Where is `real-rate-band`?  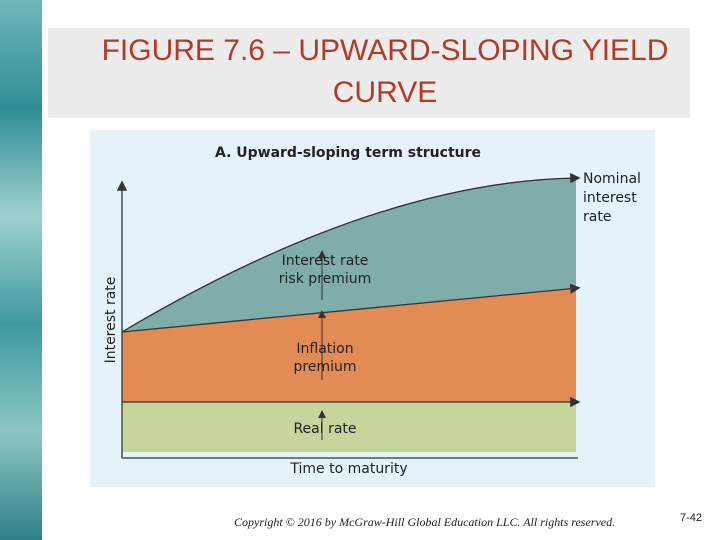 real-rate-band is located at coordinates (349, 427).